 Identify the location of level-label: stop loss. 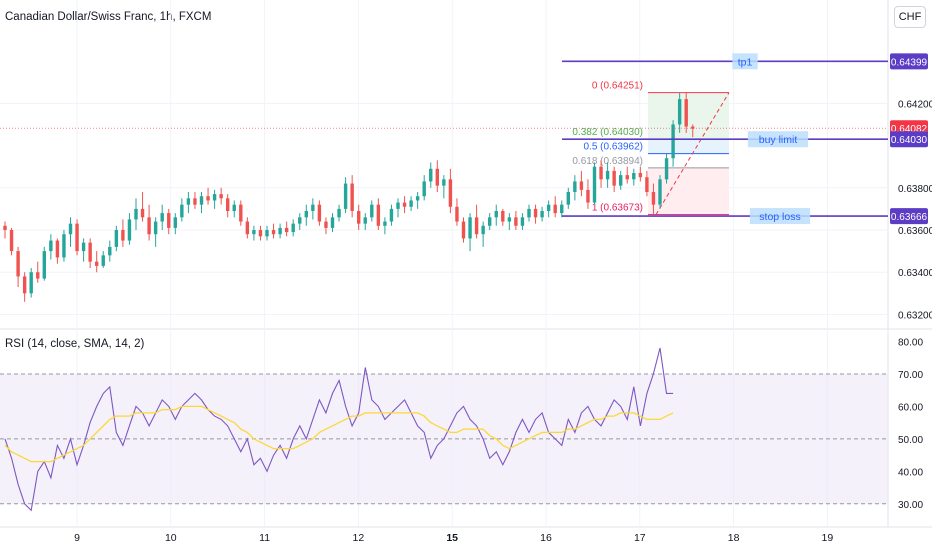
(779, 217).